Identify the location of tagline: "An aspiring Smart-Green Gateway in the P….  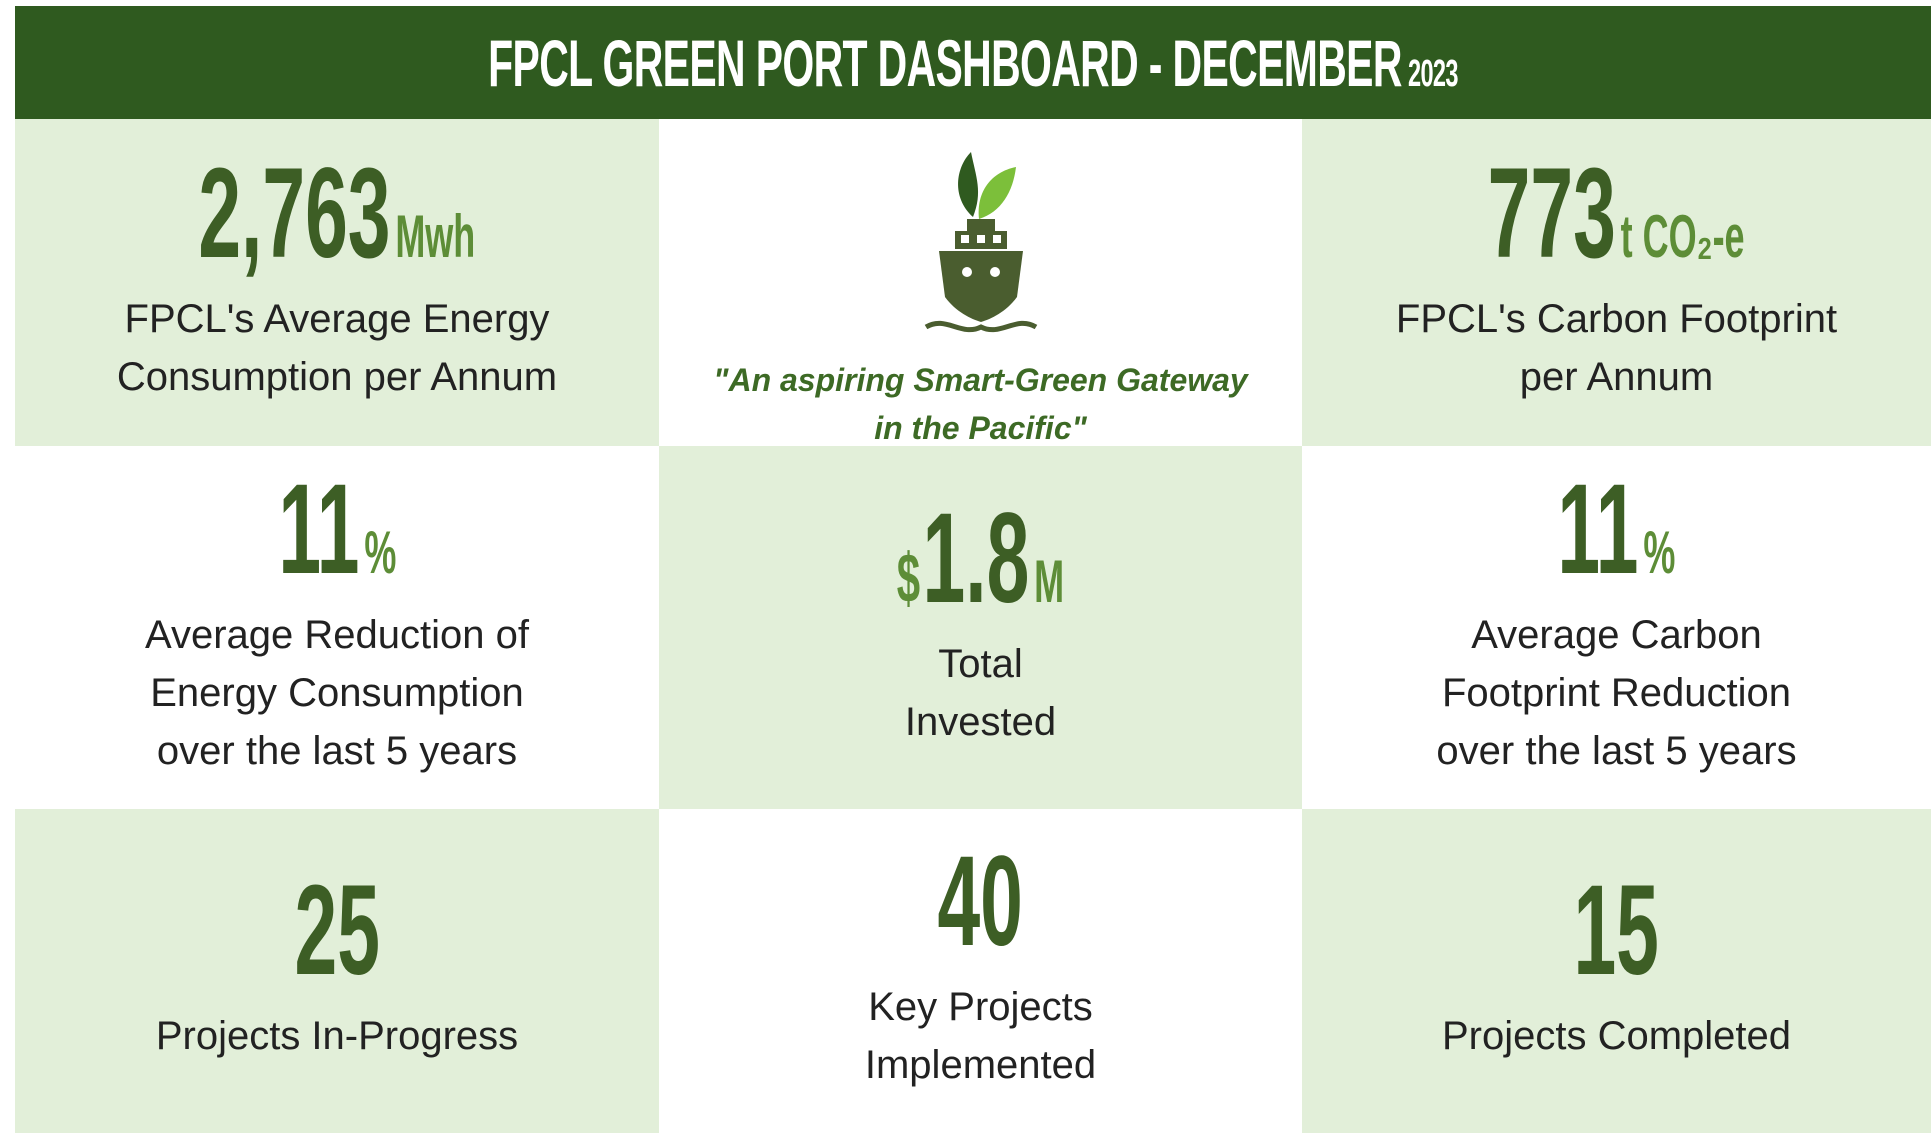
(980, 404).